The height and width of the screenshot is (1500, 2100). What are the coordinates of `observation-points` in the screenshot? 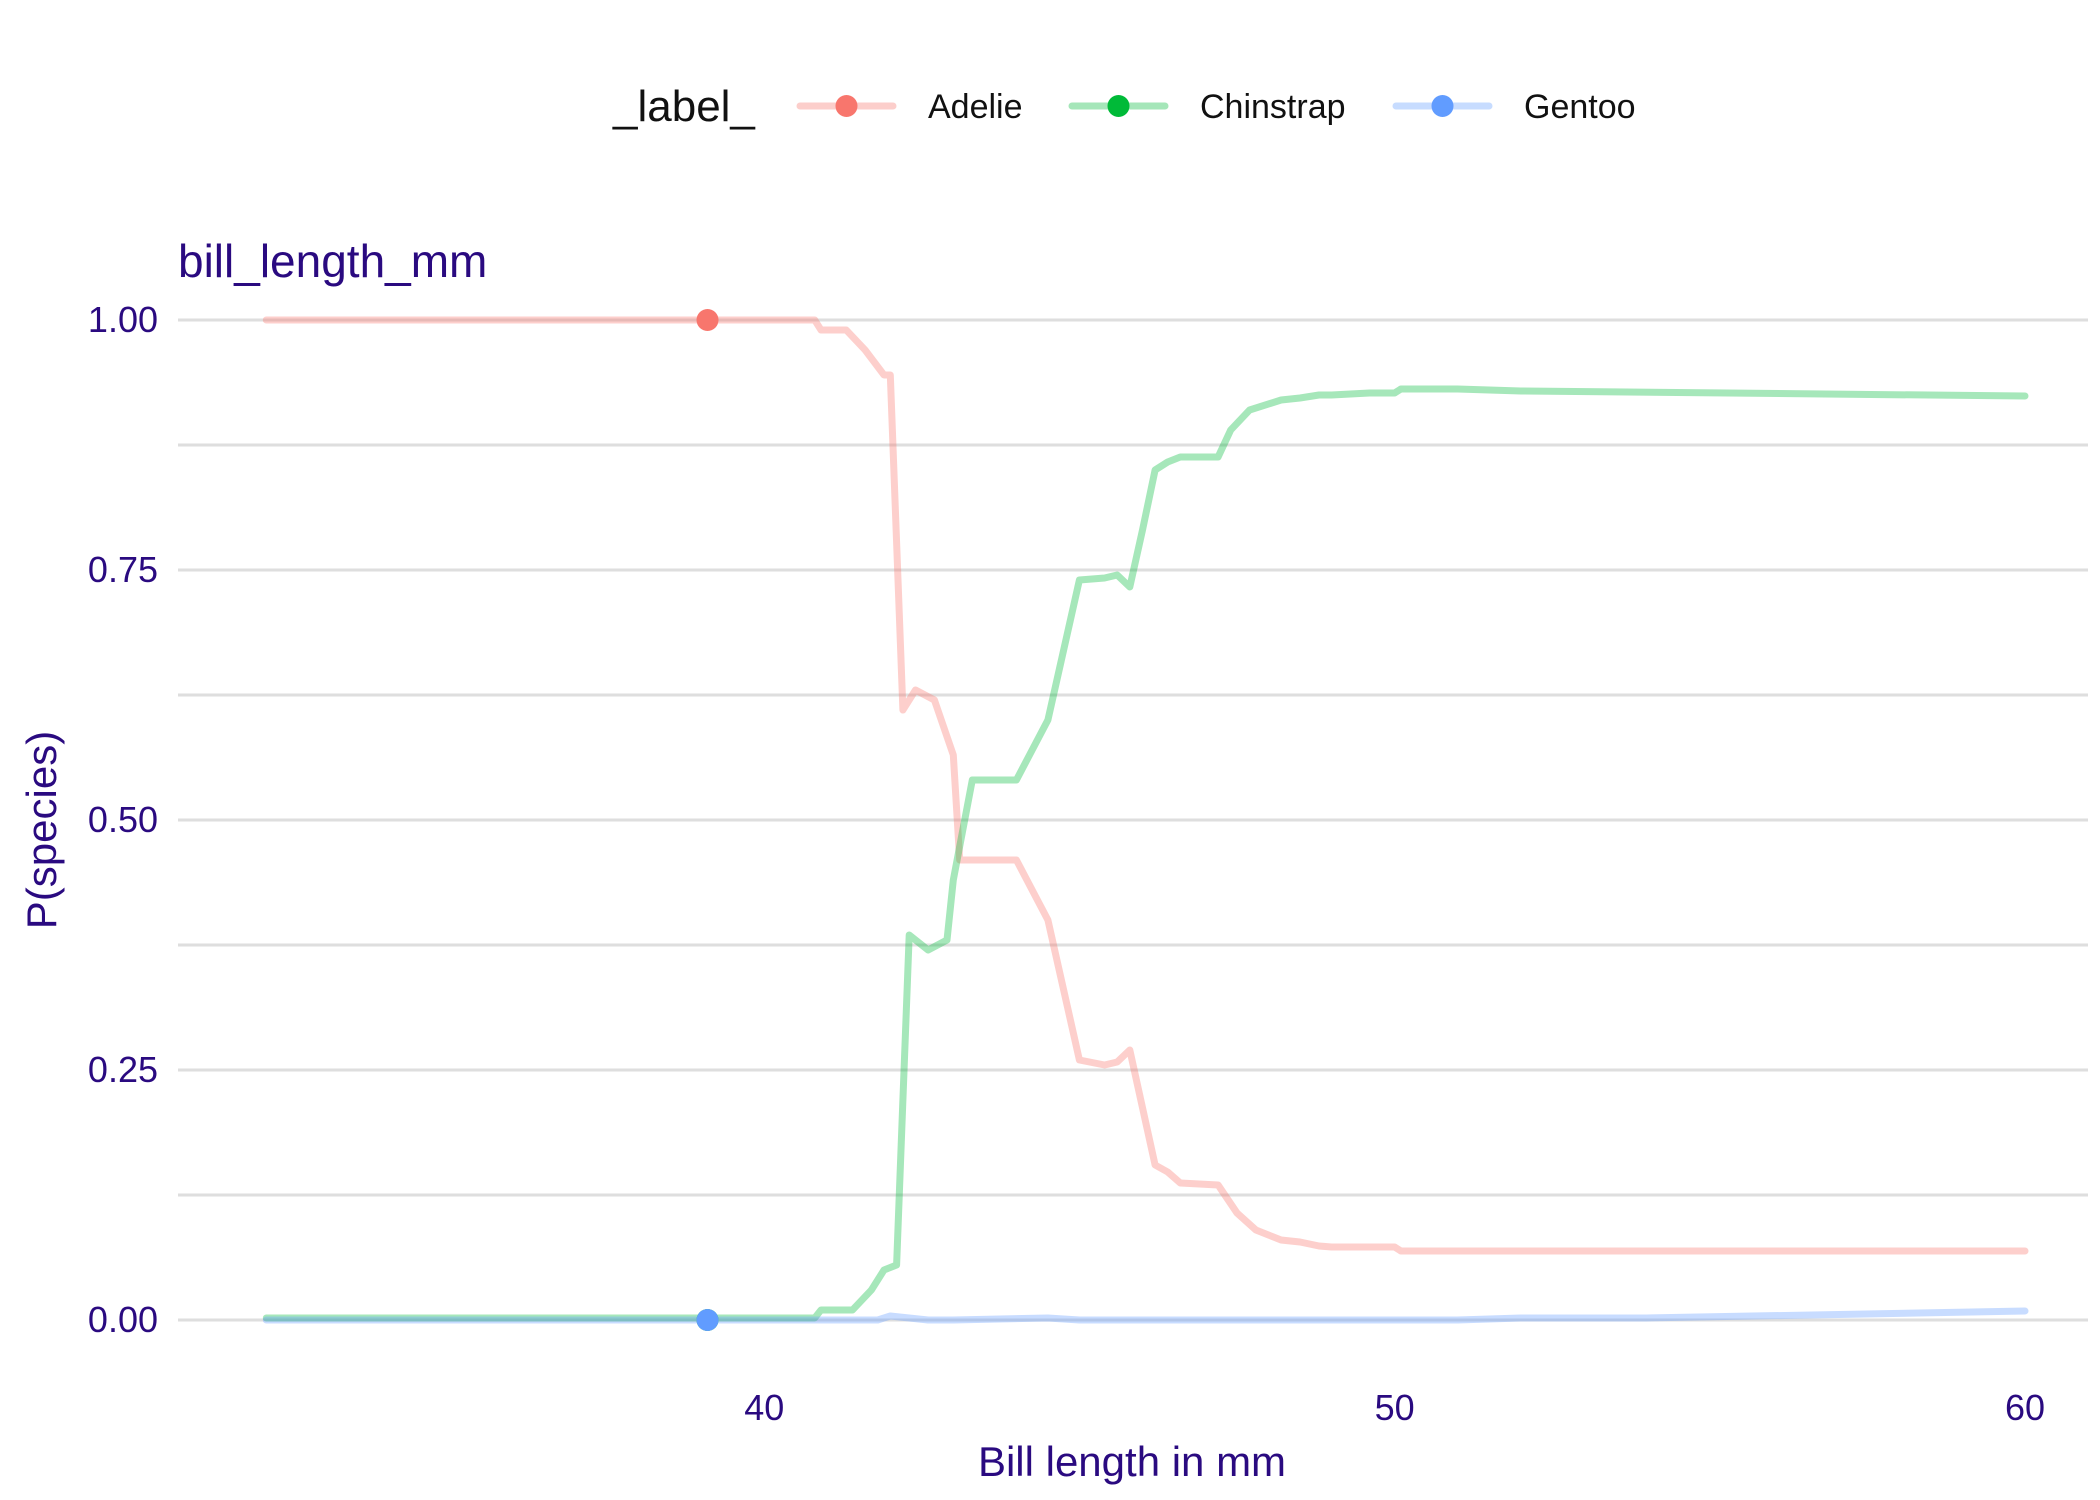 It's located at (707, 820).